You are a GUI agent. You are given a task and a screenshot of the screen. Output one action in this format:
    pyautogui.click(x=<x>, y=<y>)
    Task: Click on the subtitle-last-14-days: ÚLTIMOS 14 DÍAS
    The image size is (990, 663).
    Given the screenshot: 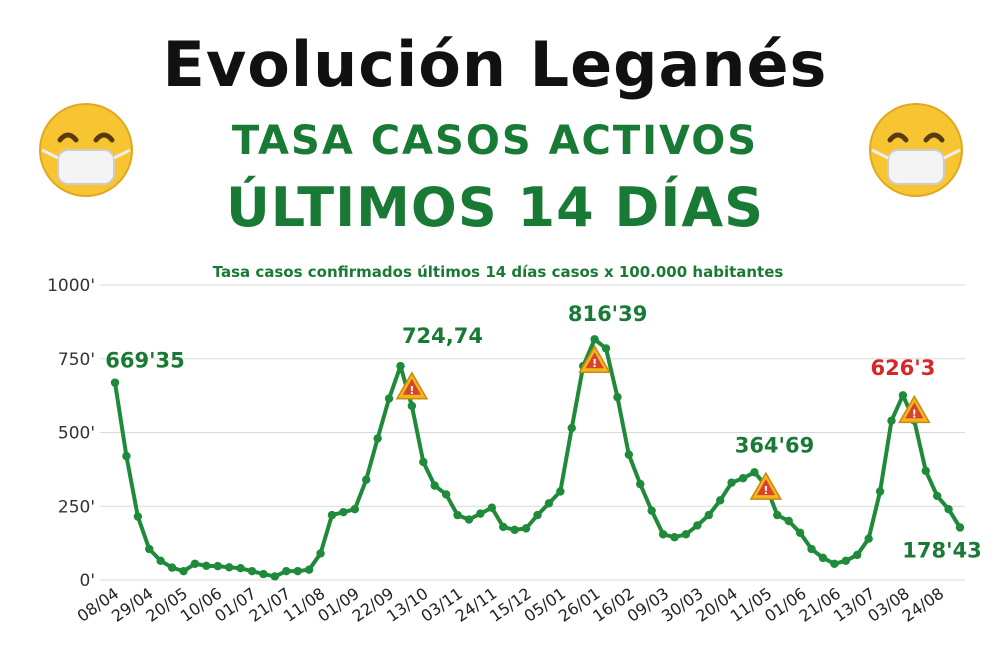 What is the action you would take?
    pyautogui.click(x=495, y=207)
    